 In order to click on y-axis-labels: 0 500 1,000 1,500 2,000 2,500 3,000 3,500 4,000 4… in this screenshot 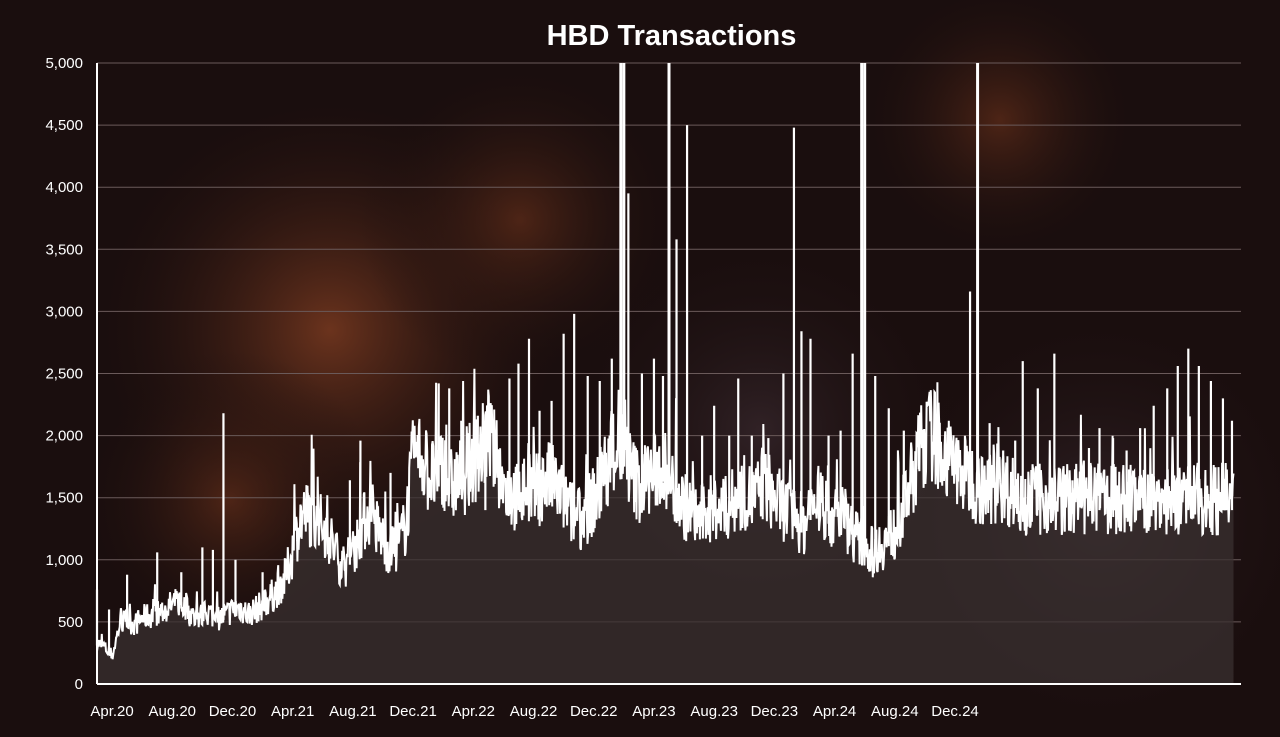, I will do `click(64, 374)`.